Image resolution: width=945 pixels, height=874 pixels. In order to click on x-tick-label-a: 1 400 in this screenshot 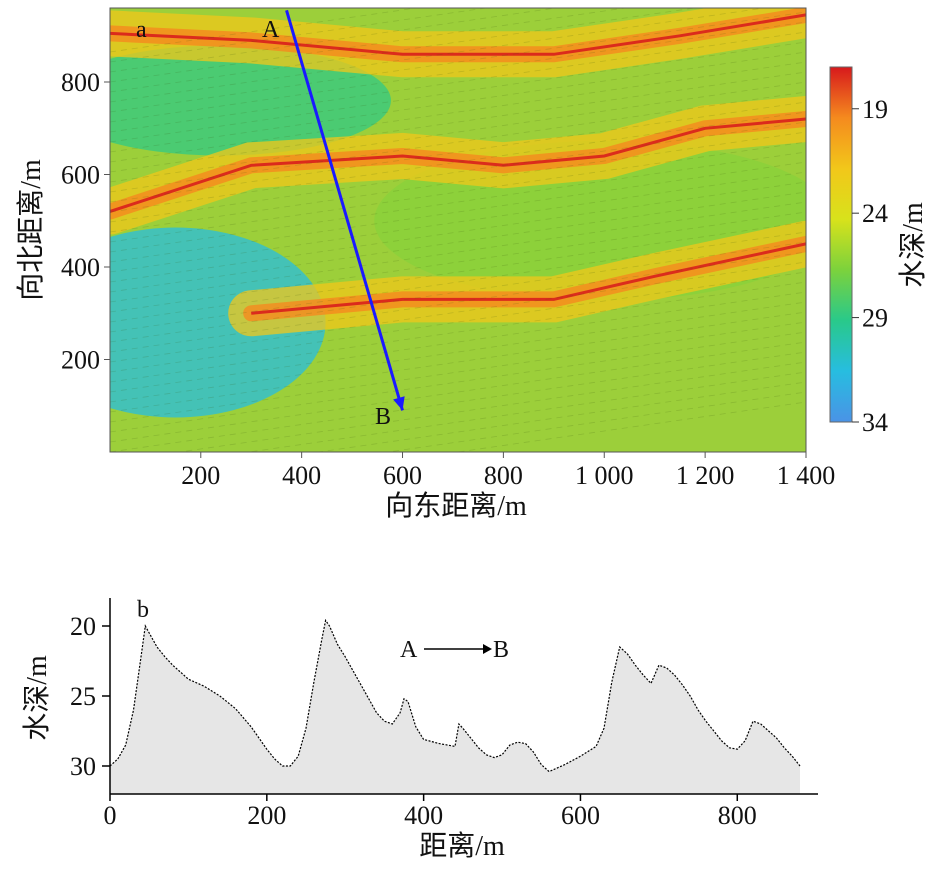, I will do `click(806, 475)`.